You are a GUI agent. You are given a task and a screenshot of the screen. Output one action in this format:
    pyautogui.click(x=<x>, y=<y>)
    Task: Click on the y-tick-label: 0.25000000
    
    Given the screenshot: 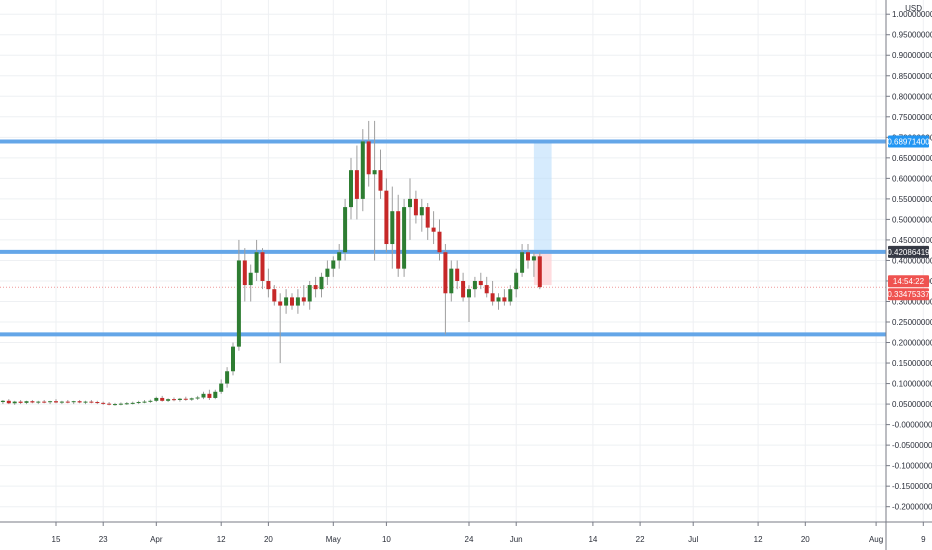 What is the action you would take?
    pyautogui.click(x=912, y=322)
    